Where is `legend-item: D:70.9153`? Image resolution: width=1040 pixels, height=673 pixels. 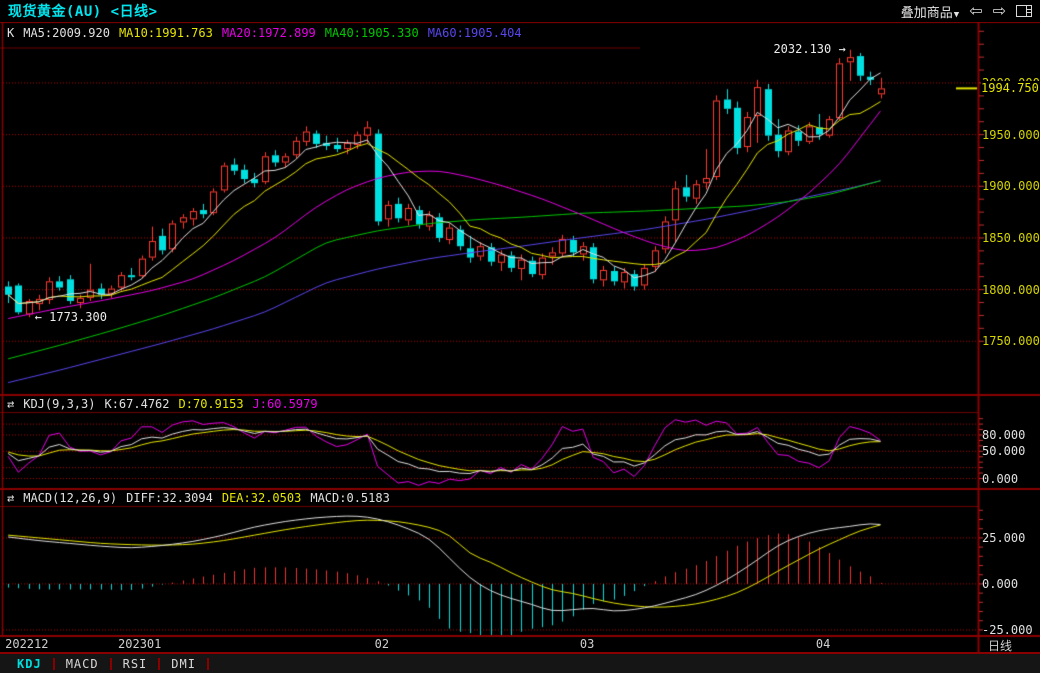
legend-item: D:70.9153 is located at coordinates (211, 404).